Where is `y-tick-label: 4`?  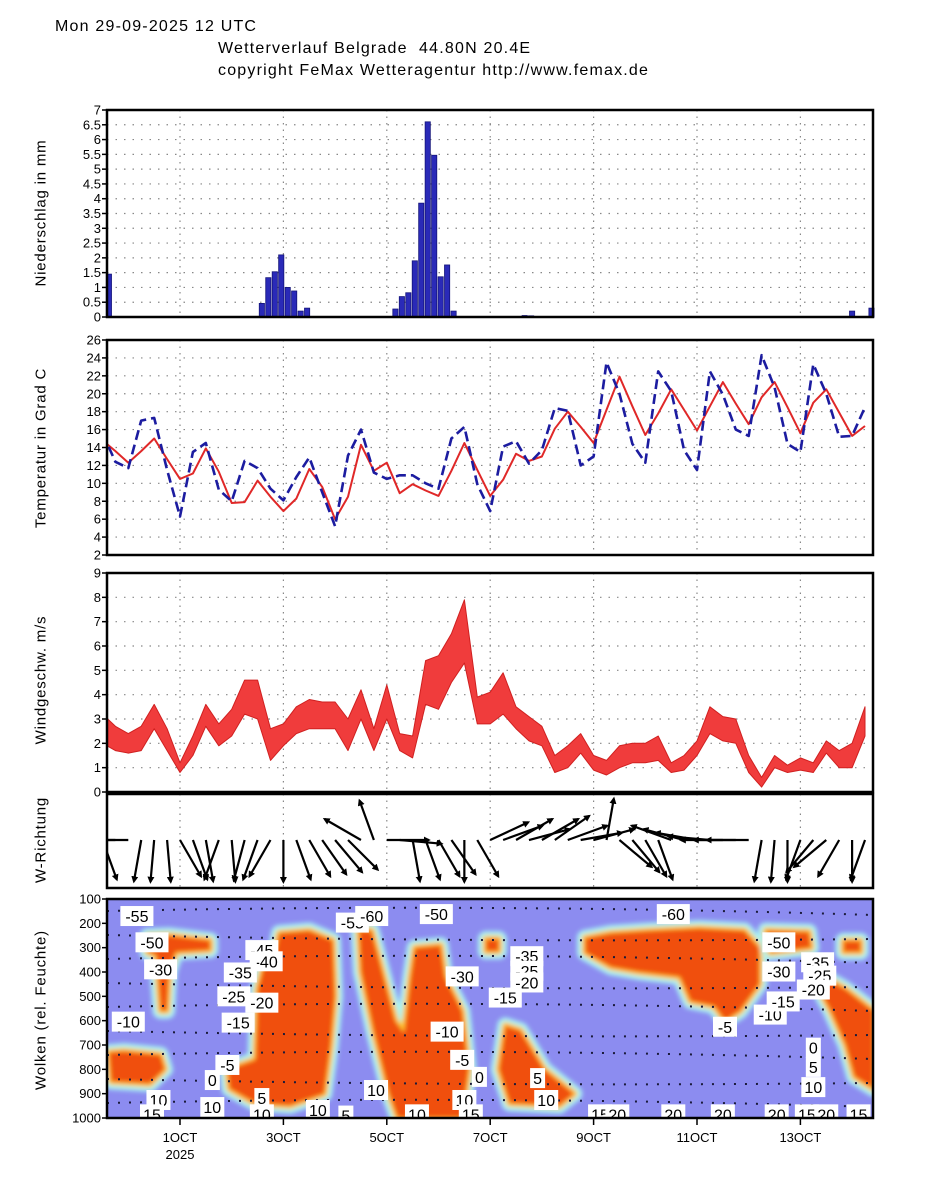 y-tick-label: 4 is located at coordinates (97, 198).